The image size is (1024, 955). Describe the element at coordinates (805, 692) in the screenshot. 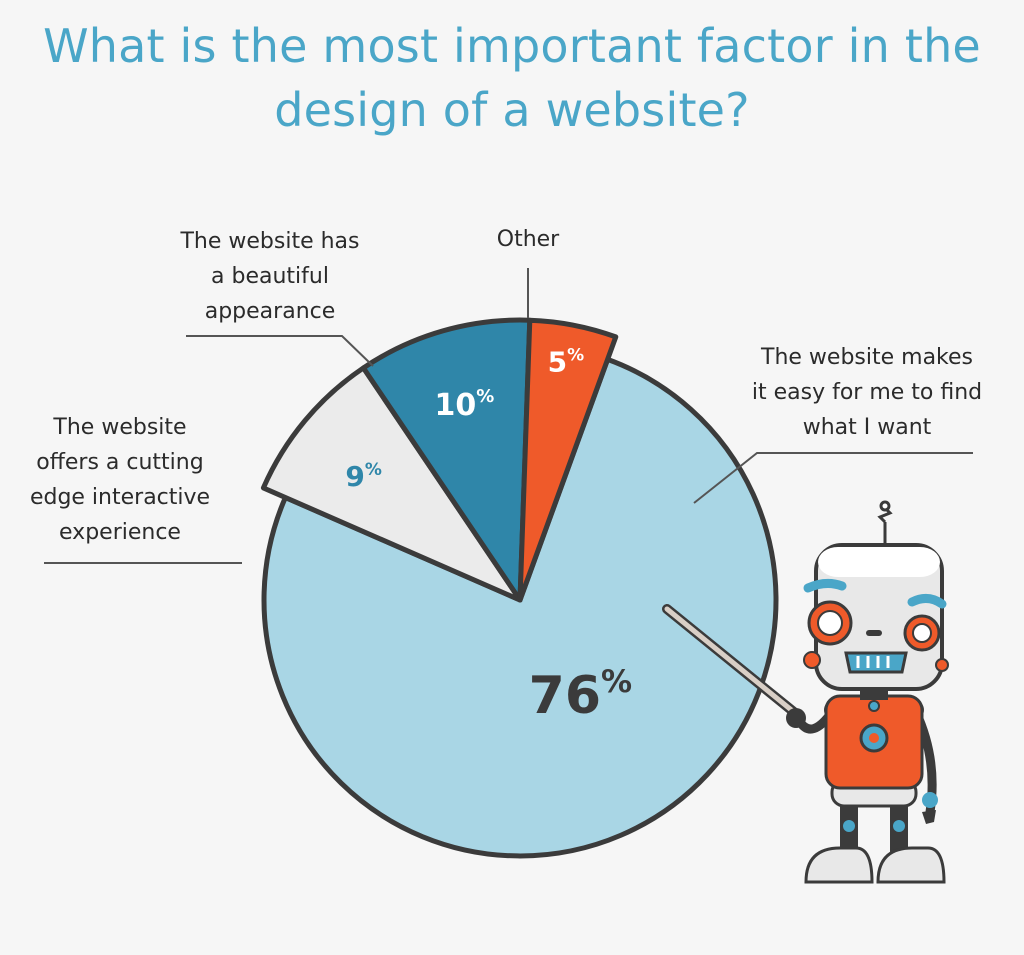

I see `robot-pointer-icon` at that location.